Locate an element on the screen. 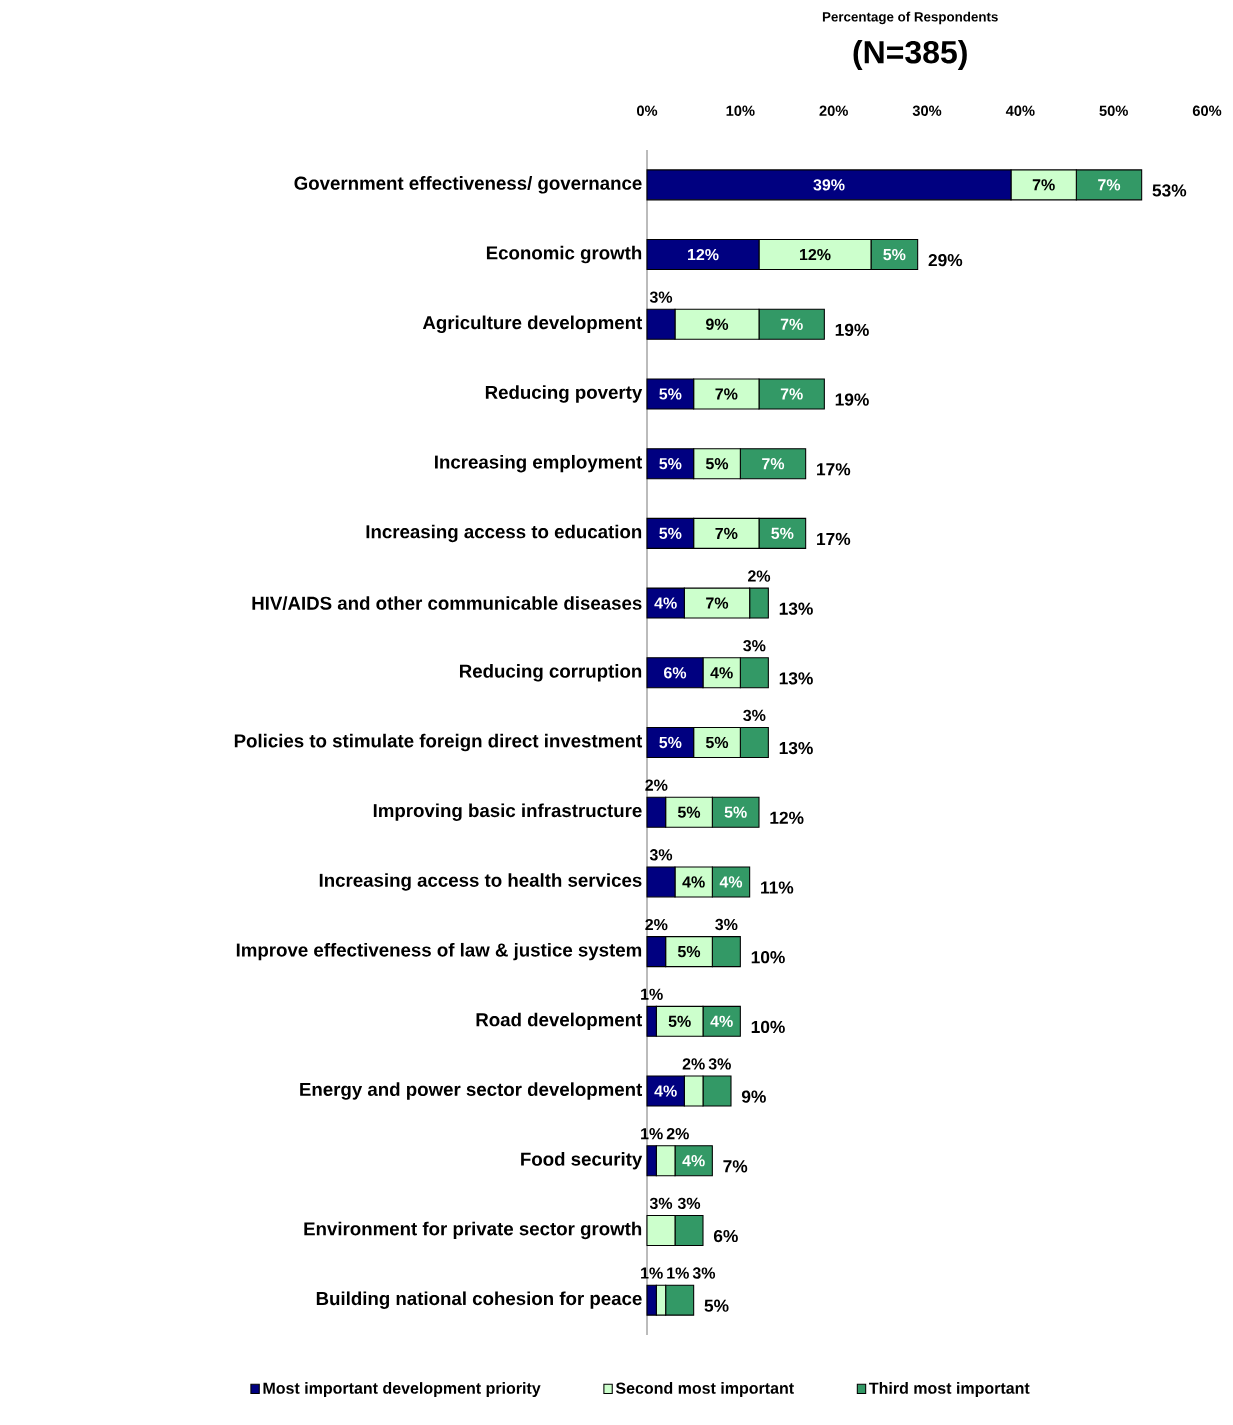  total-label: 11% is located at coordinates (777, 887).